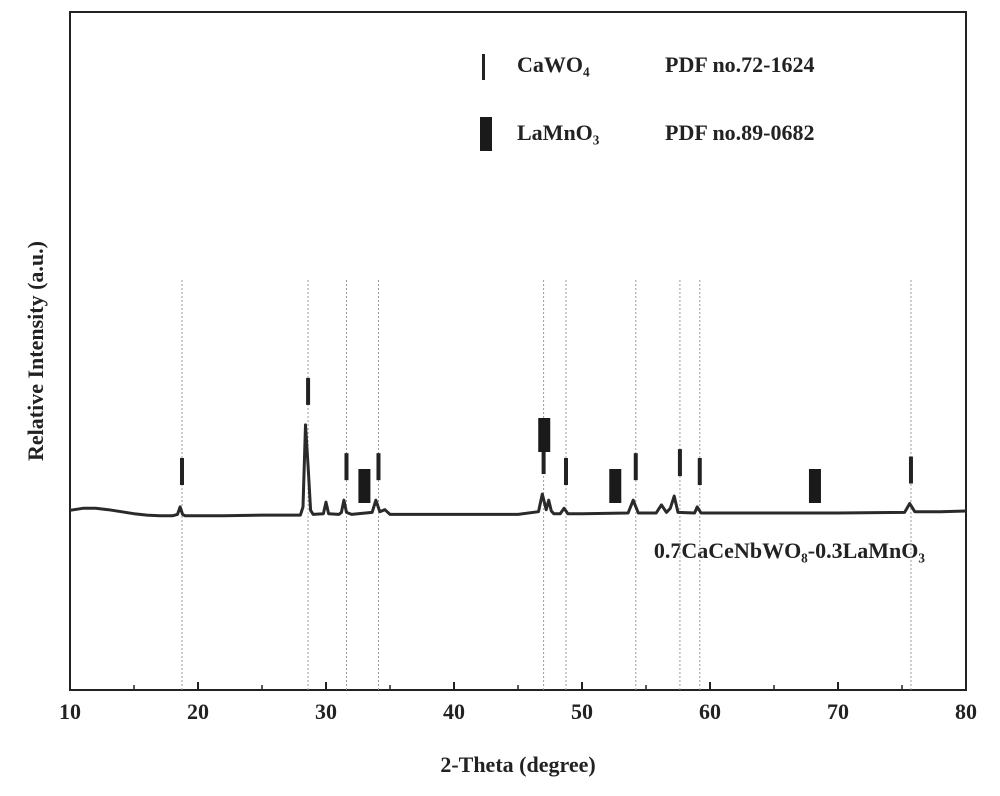 This screenshot has height=796, width=1000. Describe the element at coordinates (740, 132) in the screenshot. I see `legend-pdf: PDF no.89-0682` at that location.